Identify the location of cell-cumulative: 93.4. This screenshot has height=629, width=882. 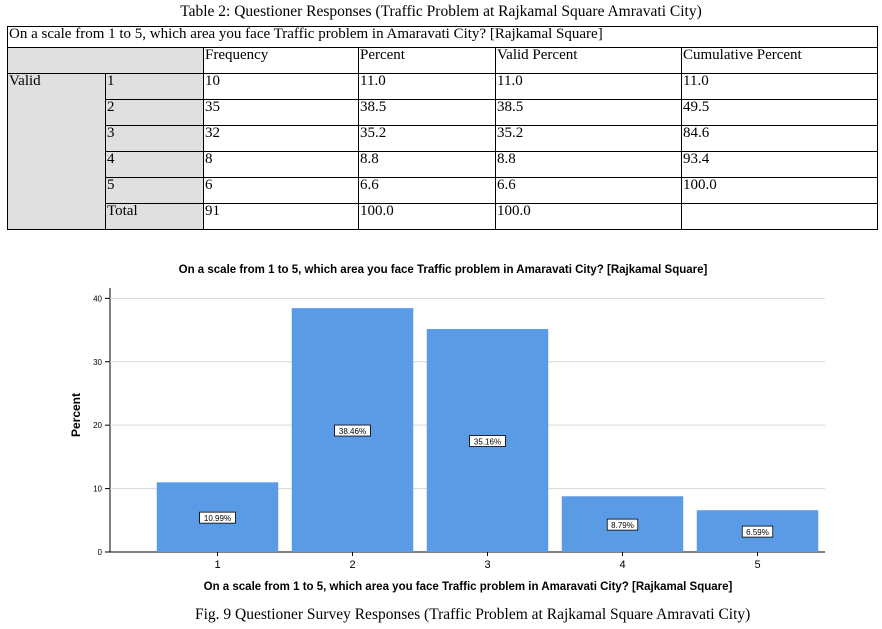
(779, 164).